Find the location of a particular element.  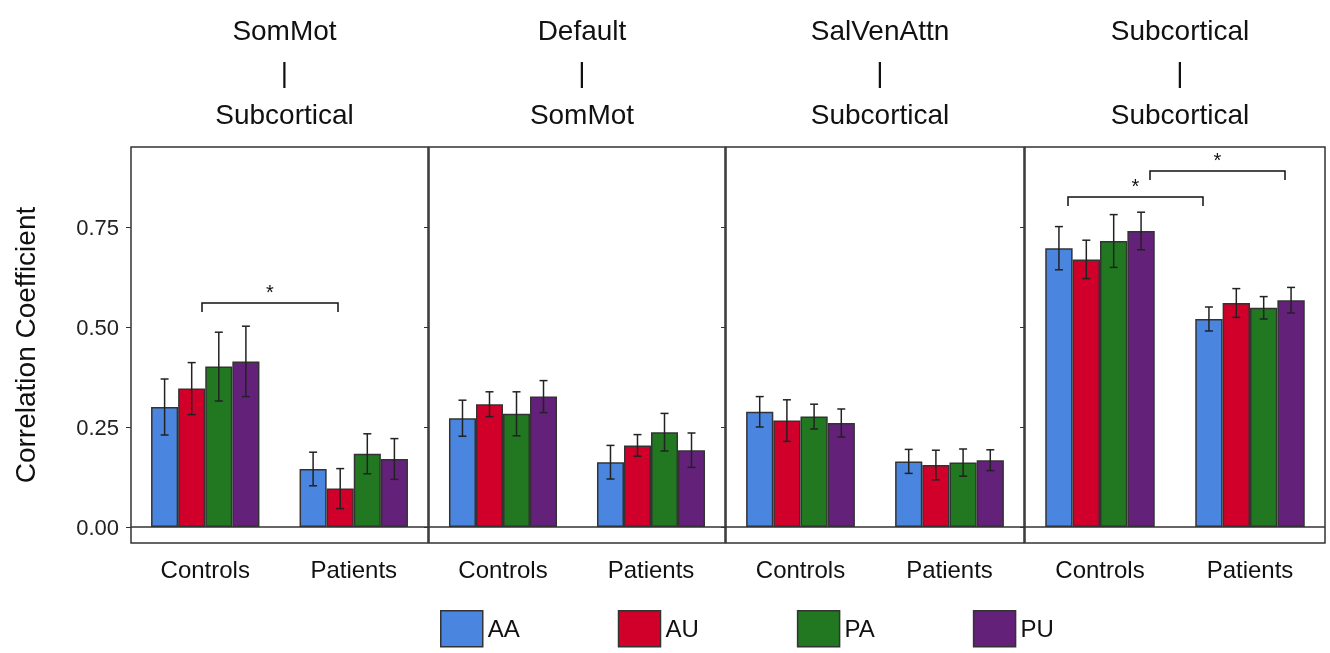

chart-title: SalVenAttn | Subcortical is located at coordinates (880, 72).